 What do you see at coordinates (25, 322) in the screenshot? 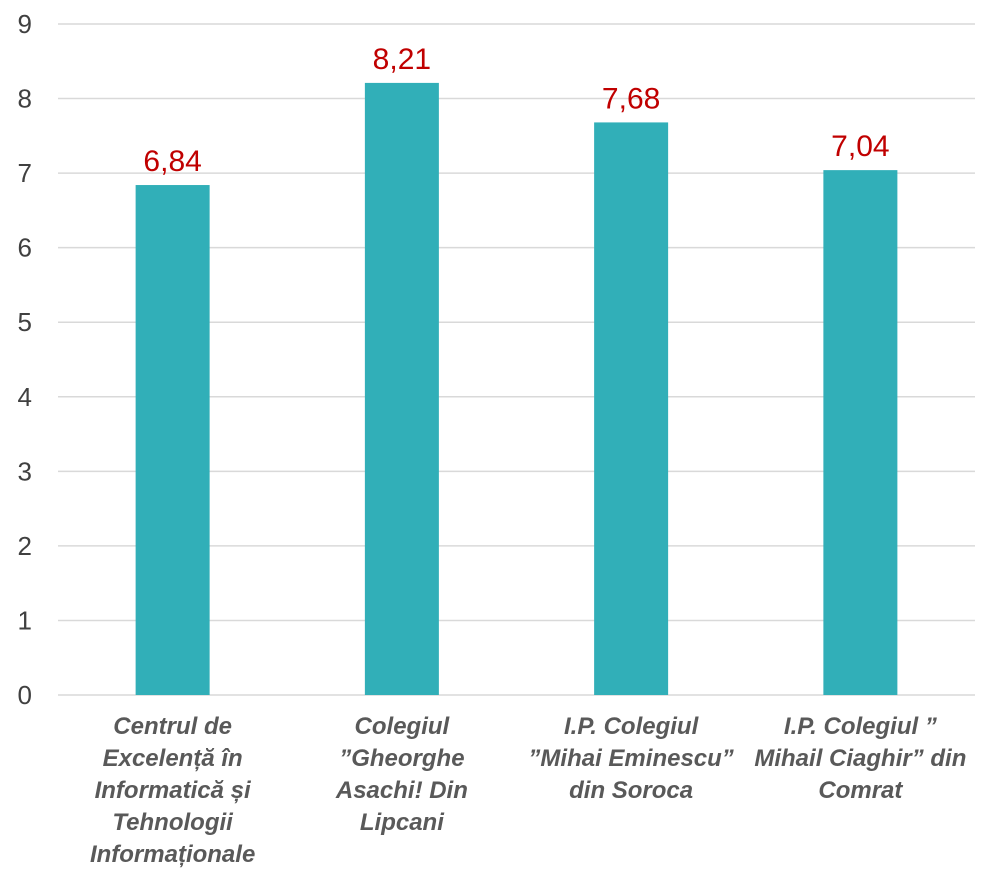
I see `y-tick-label: 5` at bounding box center [25, 322].